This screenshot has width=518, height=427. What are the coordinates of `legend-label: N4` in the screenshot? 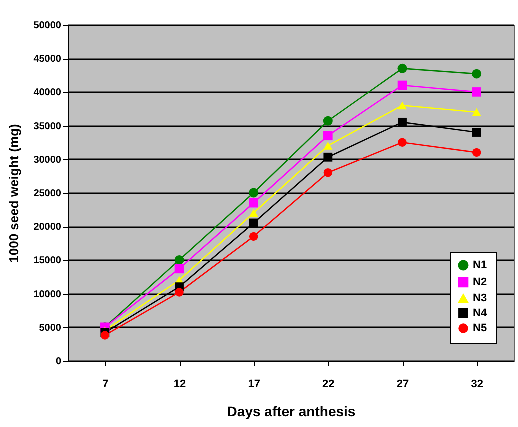 It's located at (480, 314).